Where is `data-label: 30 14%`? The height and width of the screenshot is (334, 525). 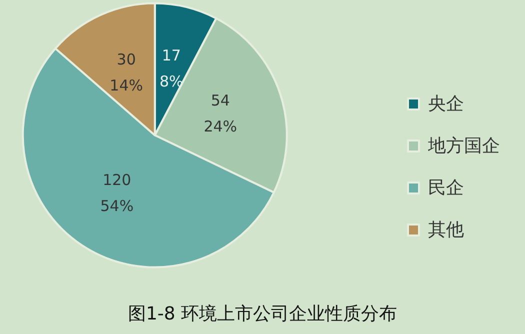 data-label: 30 14% is located at coordinates (127, 72).